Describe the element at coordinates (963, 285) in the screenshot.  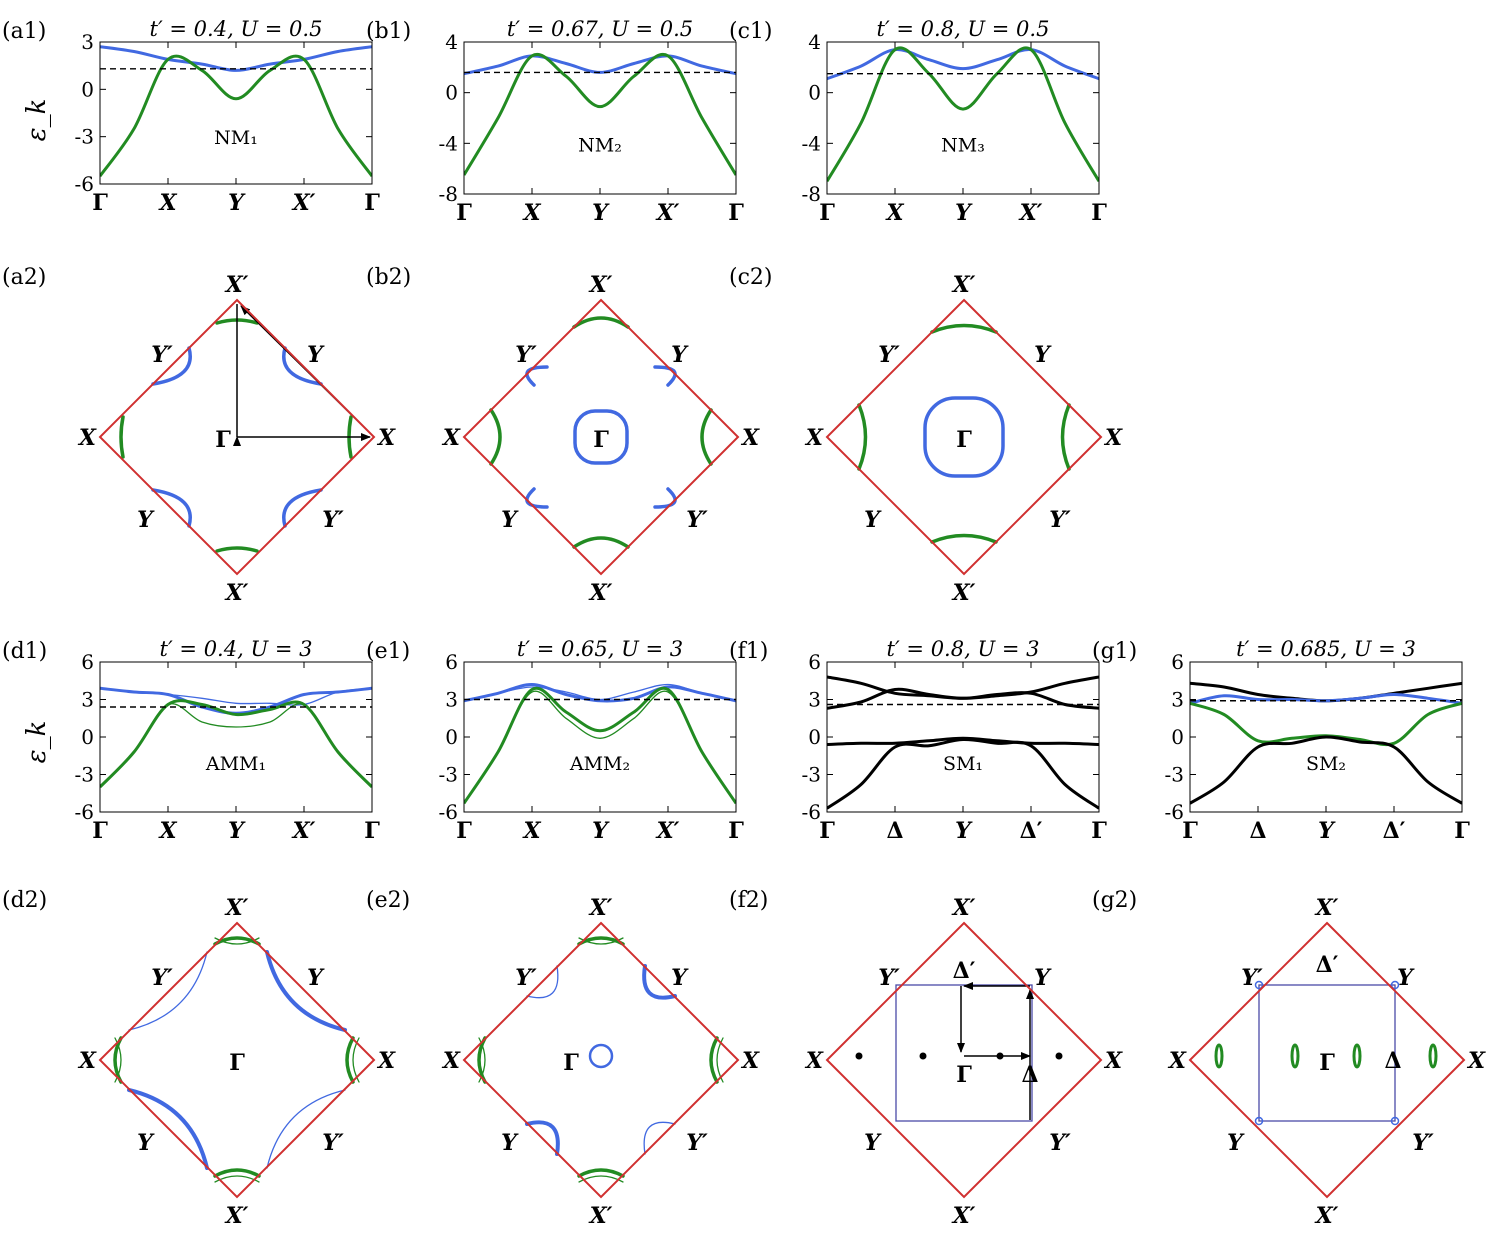
I see `k-label-top: X′` at that location.